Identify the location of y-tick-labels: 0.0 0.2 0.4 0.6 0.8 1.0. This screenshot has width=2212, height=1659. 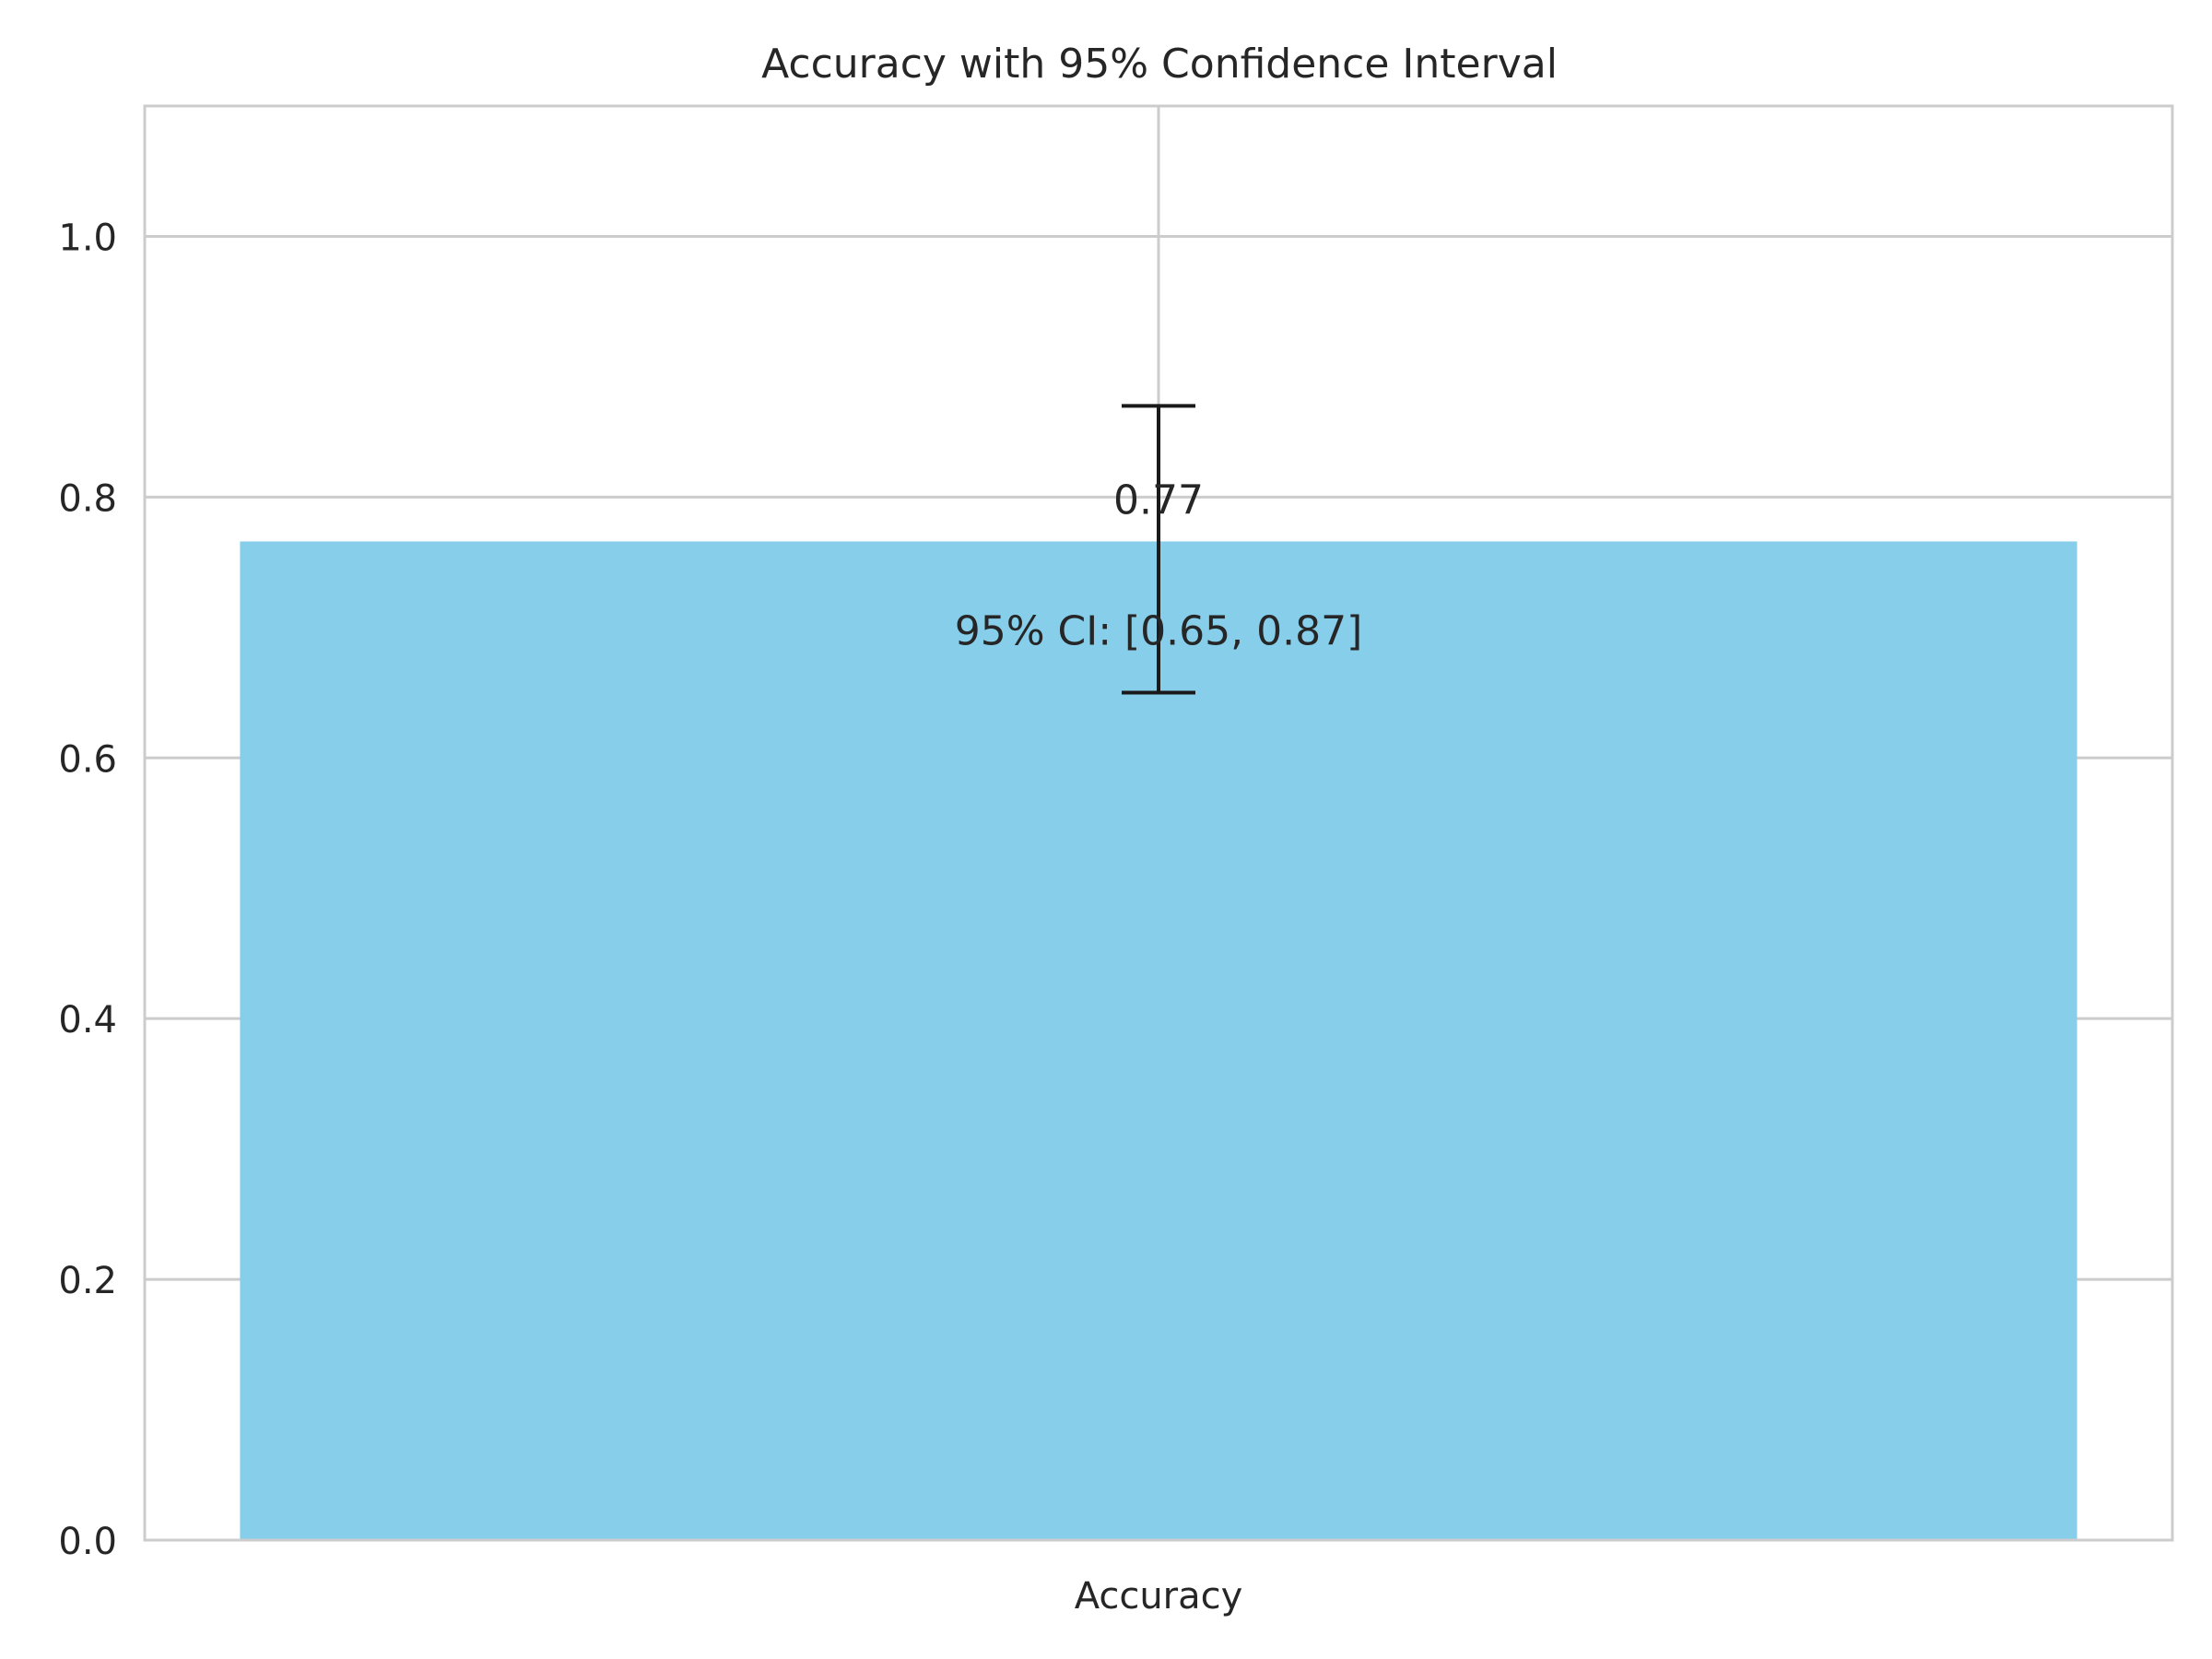
(87, 890).